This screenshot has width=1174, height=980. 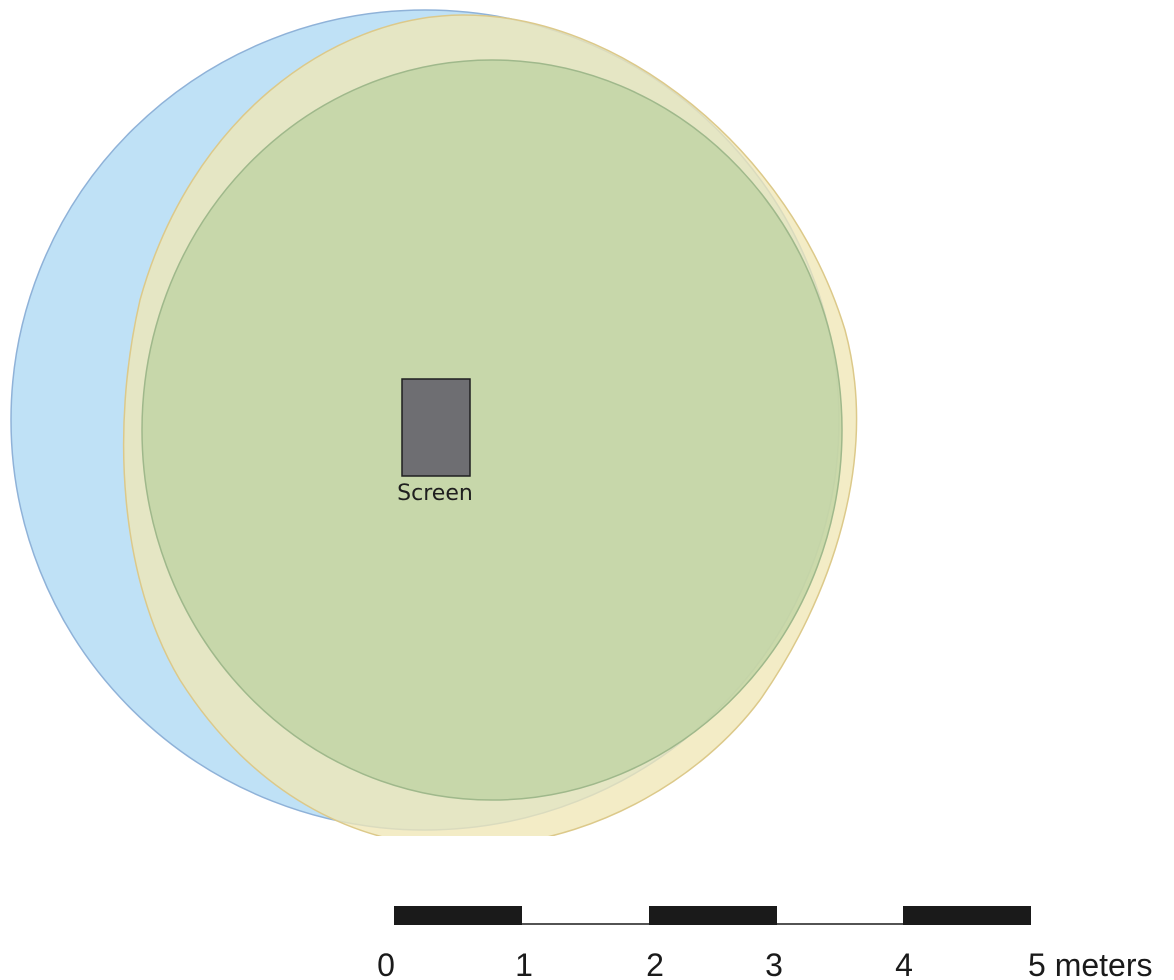 What do you see at coordinates (436, 427) in the screenshot?
I see `screen-rectangle` at bounding box center [436, 427].